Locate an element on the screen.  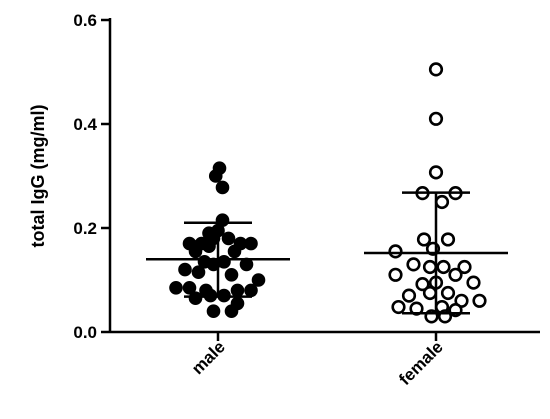
series-male is located at coordinates (218, 240).